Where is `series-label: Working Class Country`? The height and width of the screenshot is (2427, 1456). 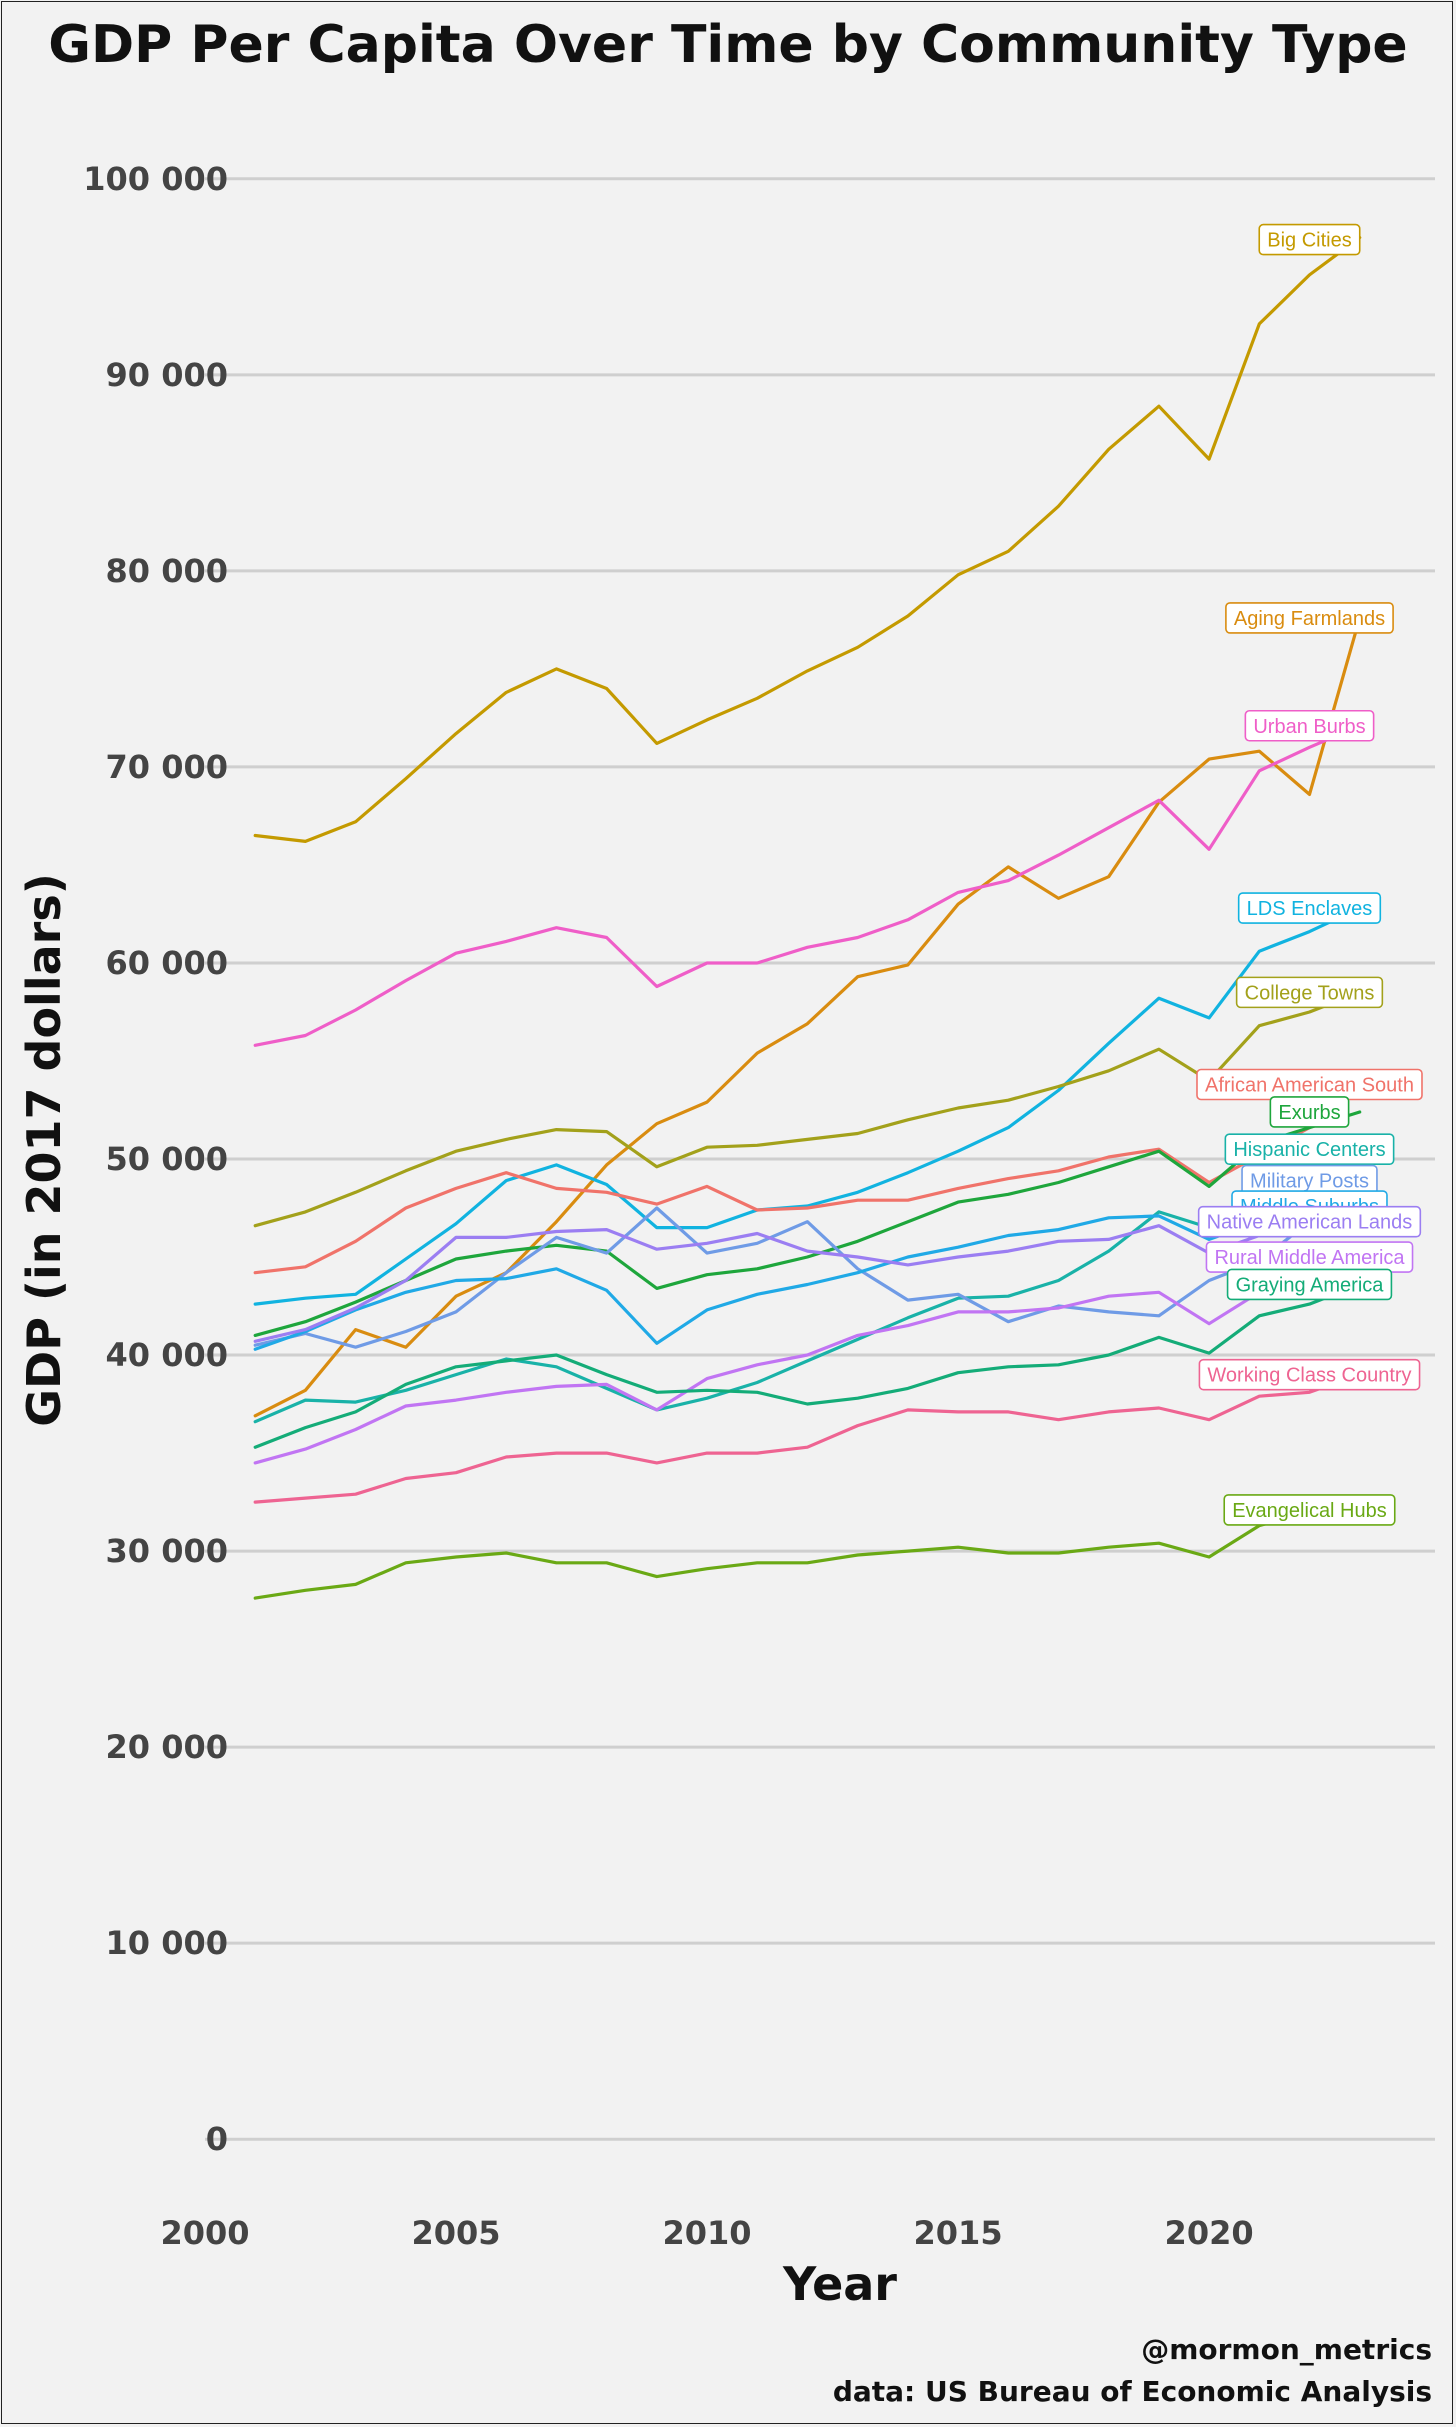
series-label: Working Class Country is located at coordinates (1309, 1374).